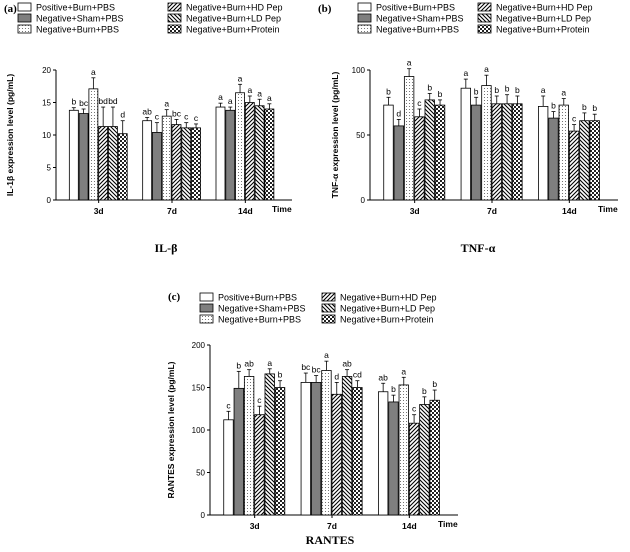 This screenshot has height=552, width=630. What do you see at coordinates (335, 135) in the screenshot?
I see `y-axis-label: TNF-α expression level (pg/mL)` at bounding box center [335, 135].